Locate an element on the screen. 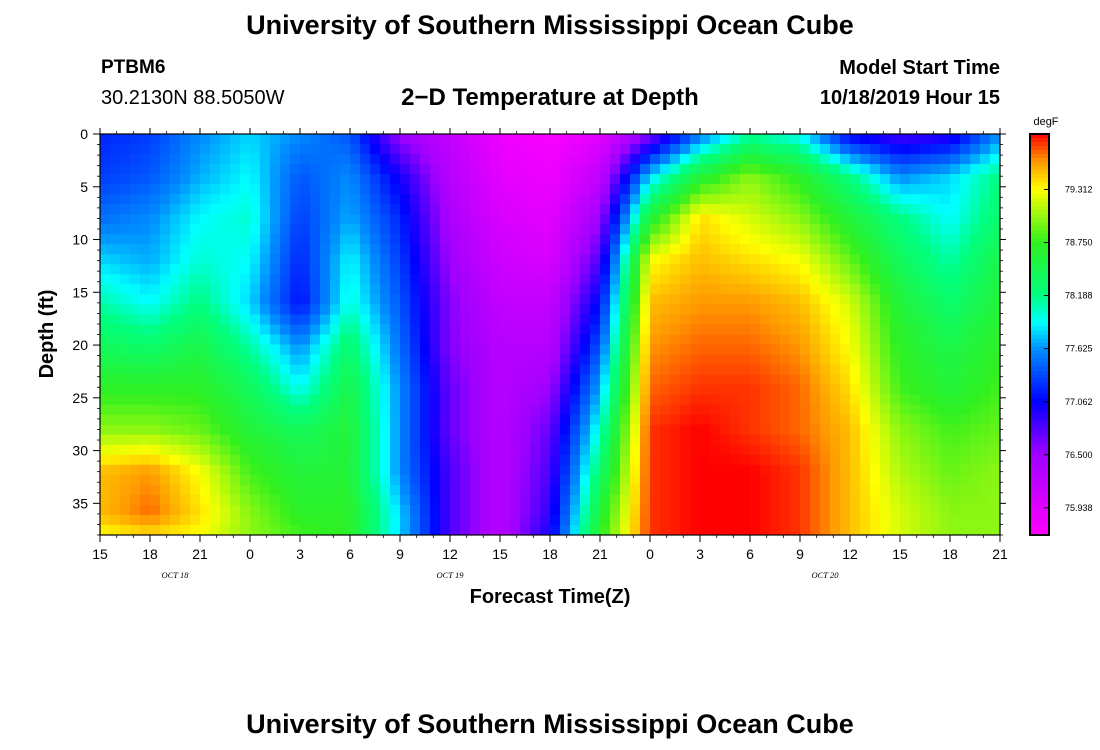 This screenshot has width=1100, height=750. x-tick-label: 15 is located at coordinates (100, 554).